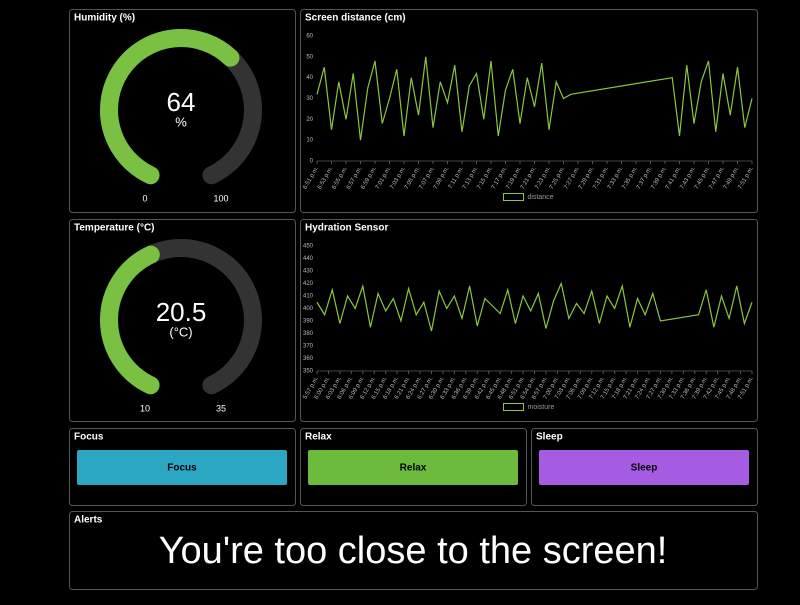 This screenshot has height=605, width=800. I want to click on y-tick-label: 10, so click(309, 141).